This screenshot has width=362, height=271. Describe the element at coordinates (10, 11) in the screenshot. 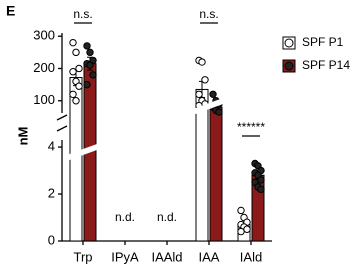

I see `panel-label: E` at that location.